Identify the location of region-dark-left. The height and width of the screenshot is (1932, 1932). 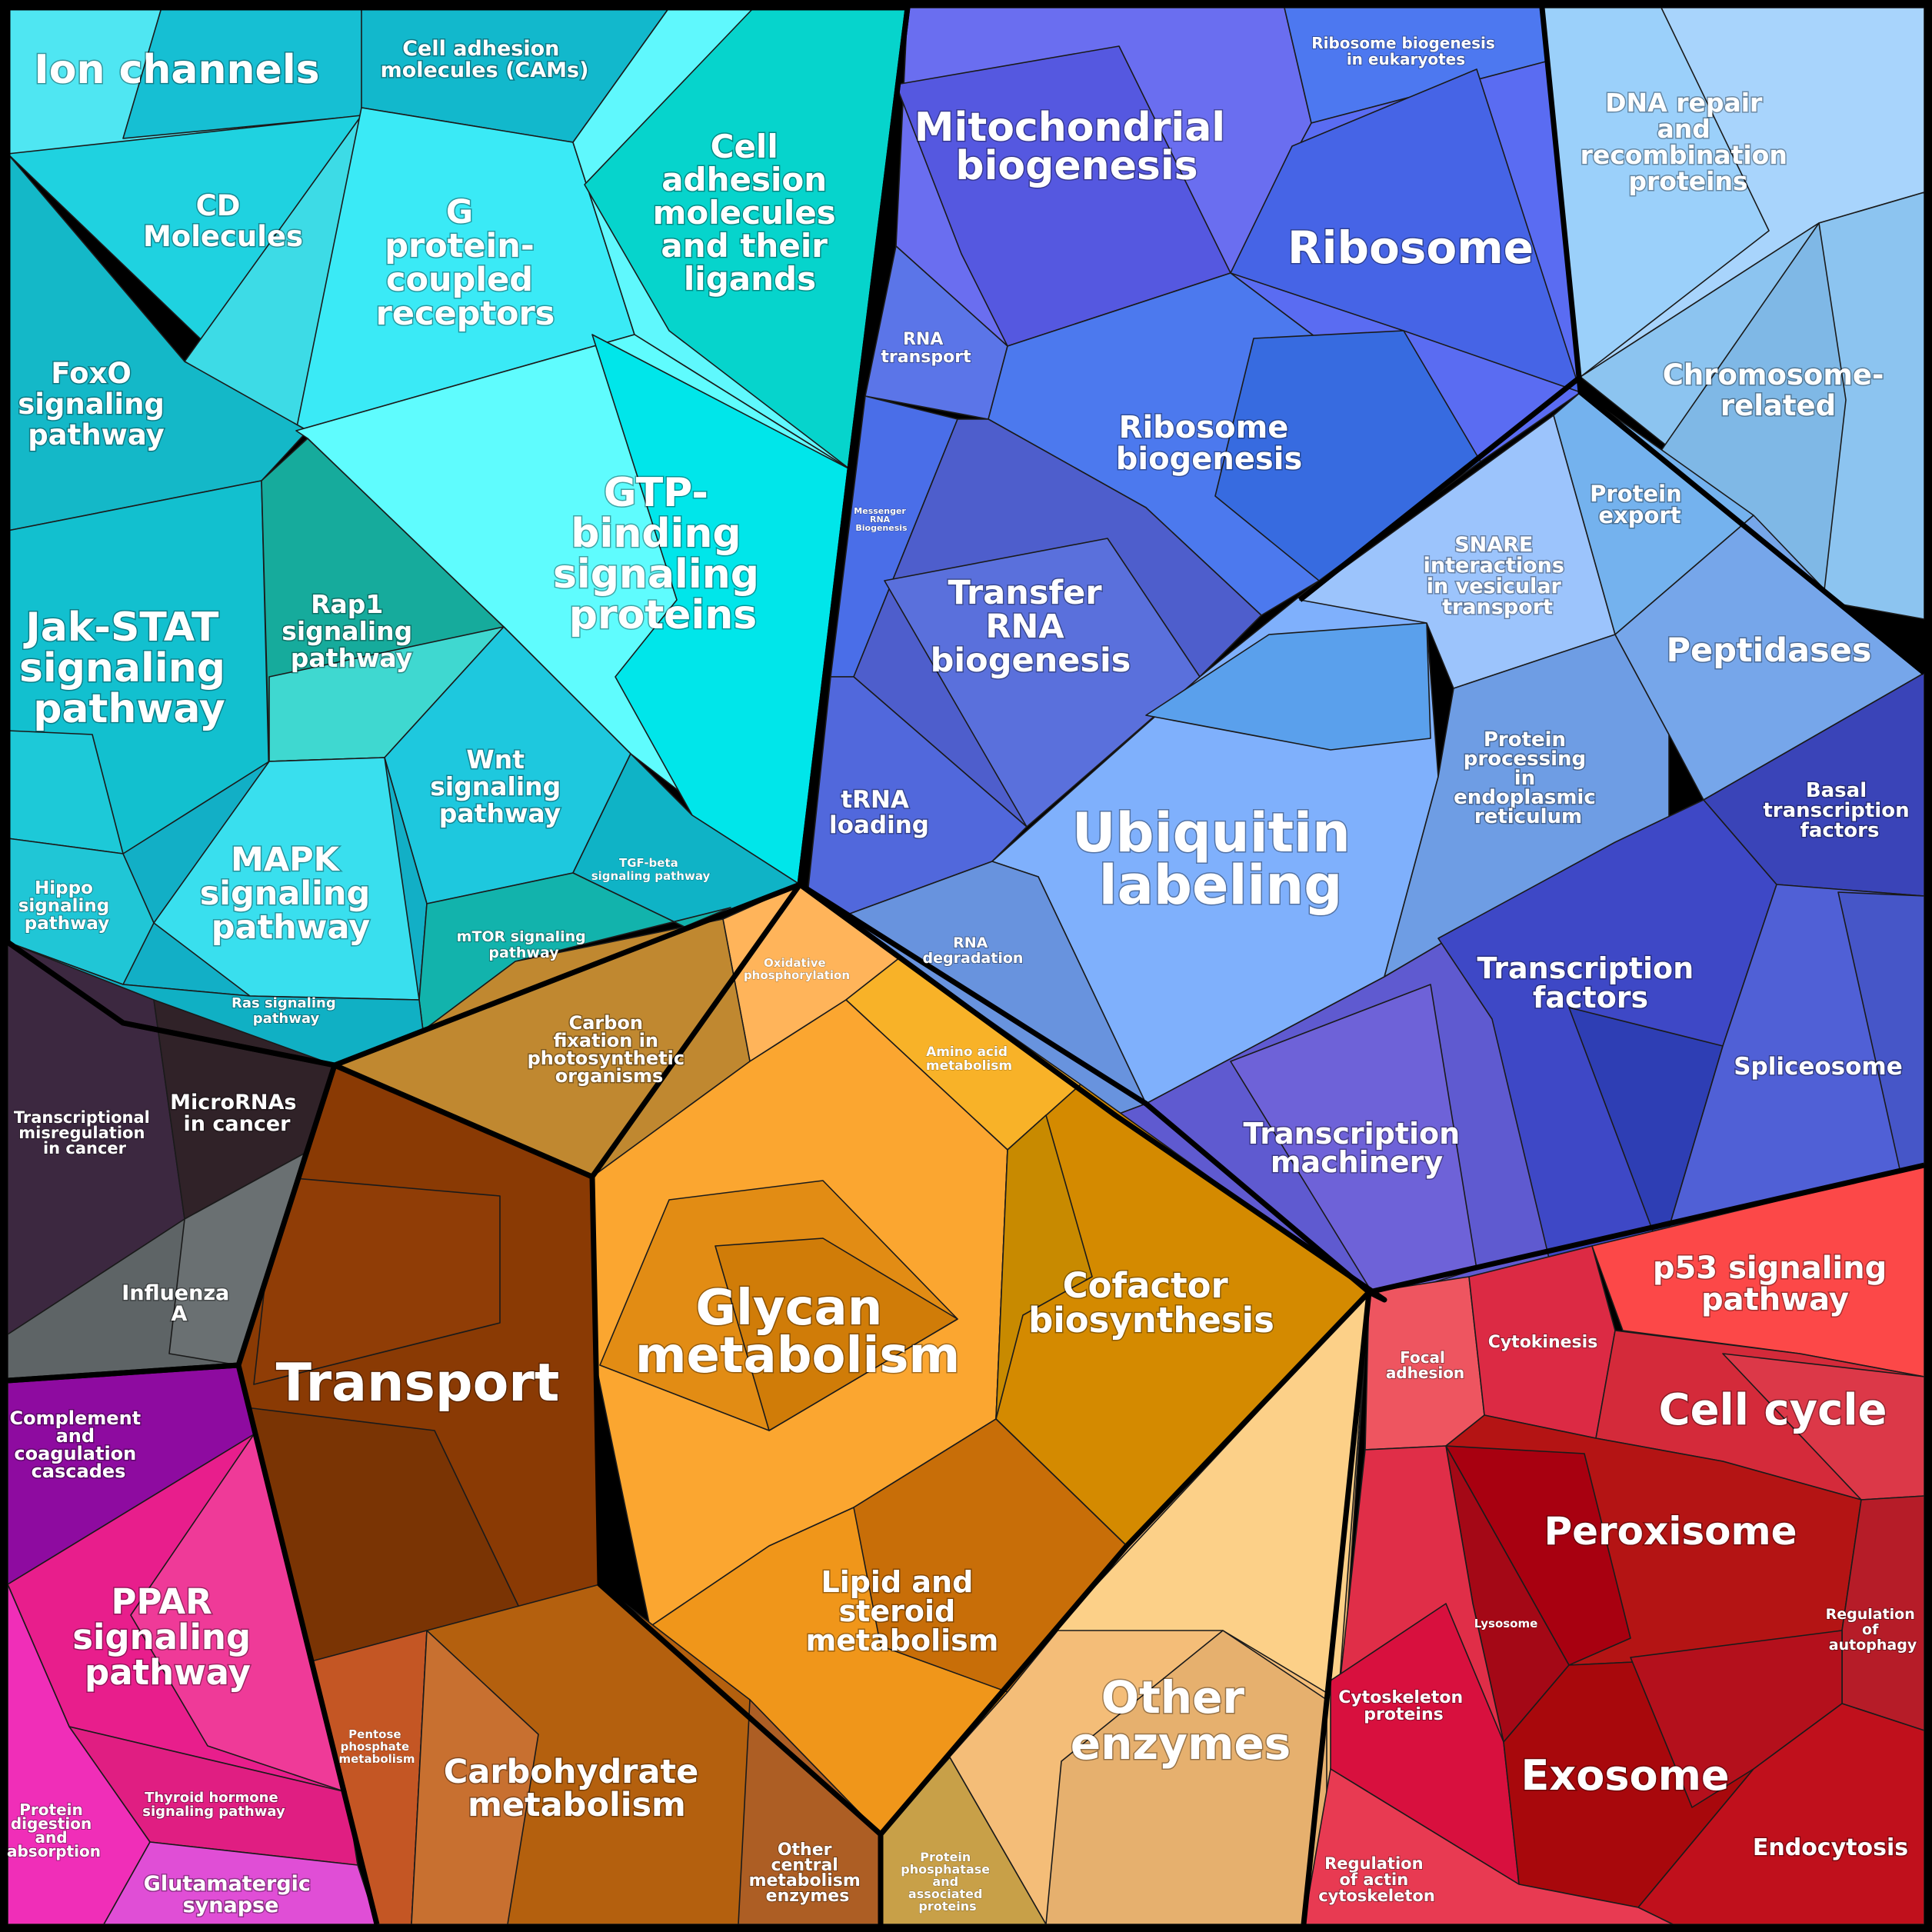
(123, 1373).